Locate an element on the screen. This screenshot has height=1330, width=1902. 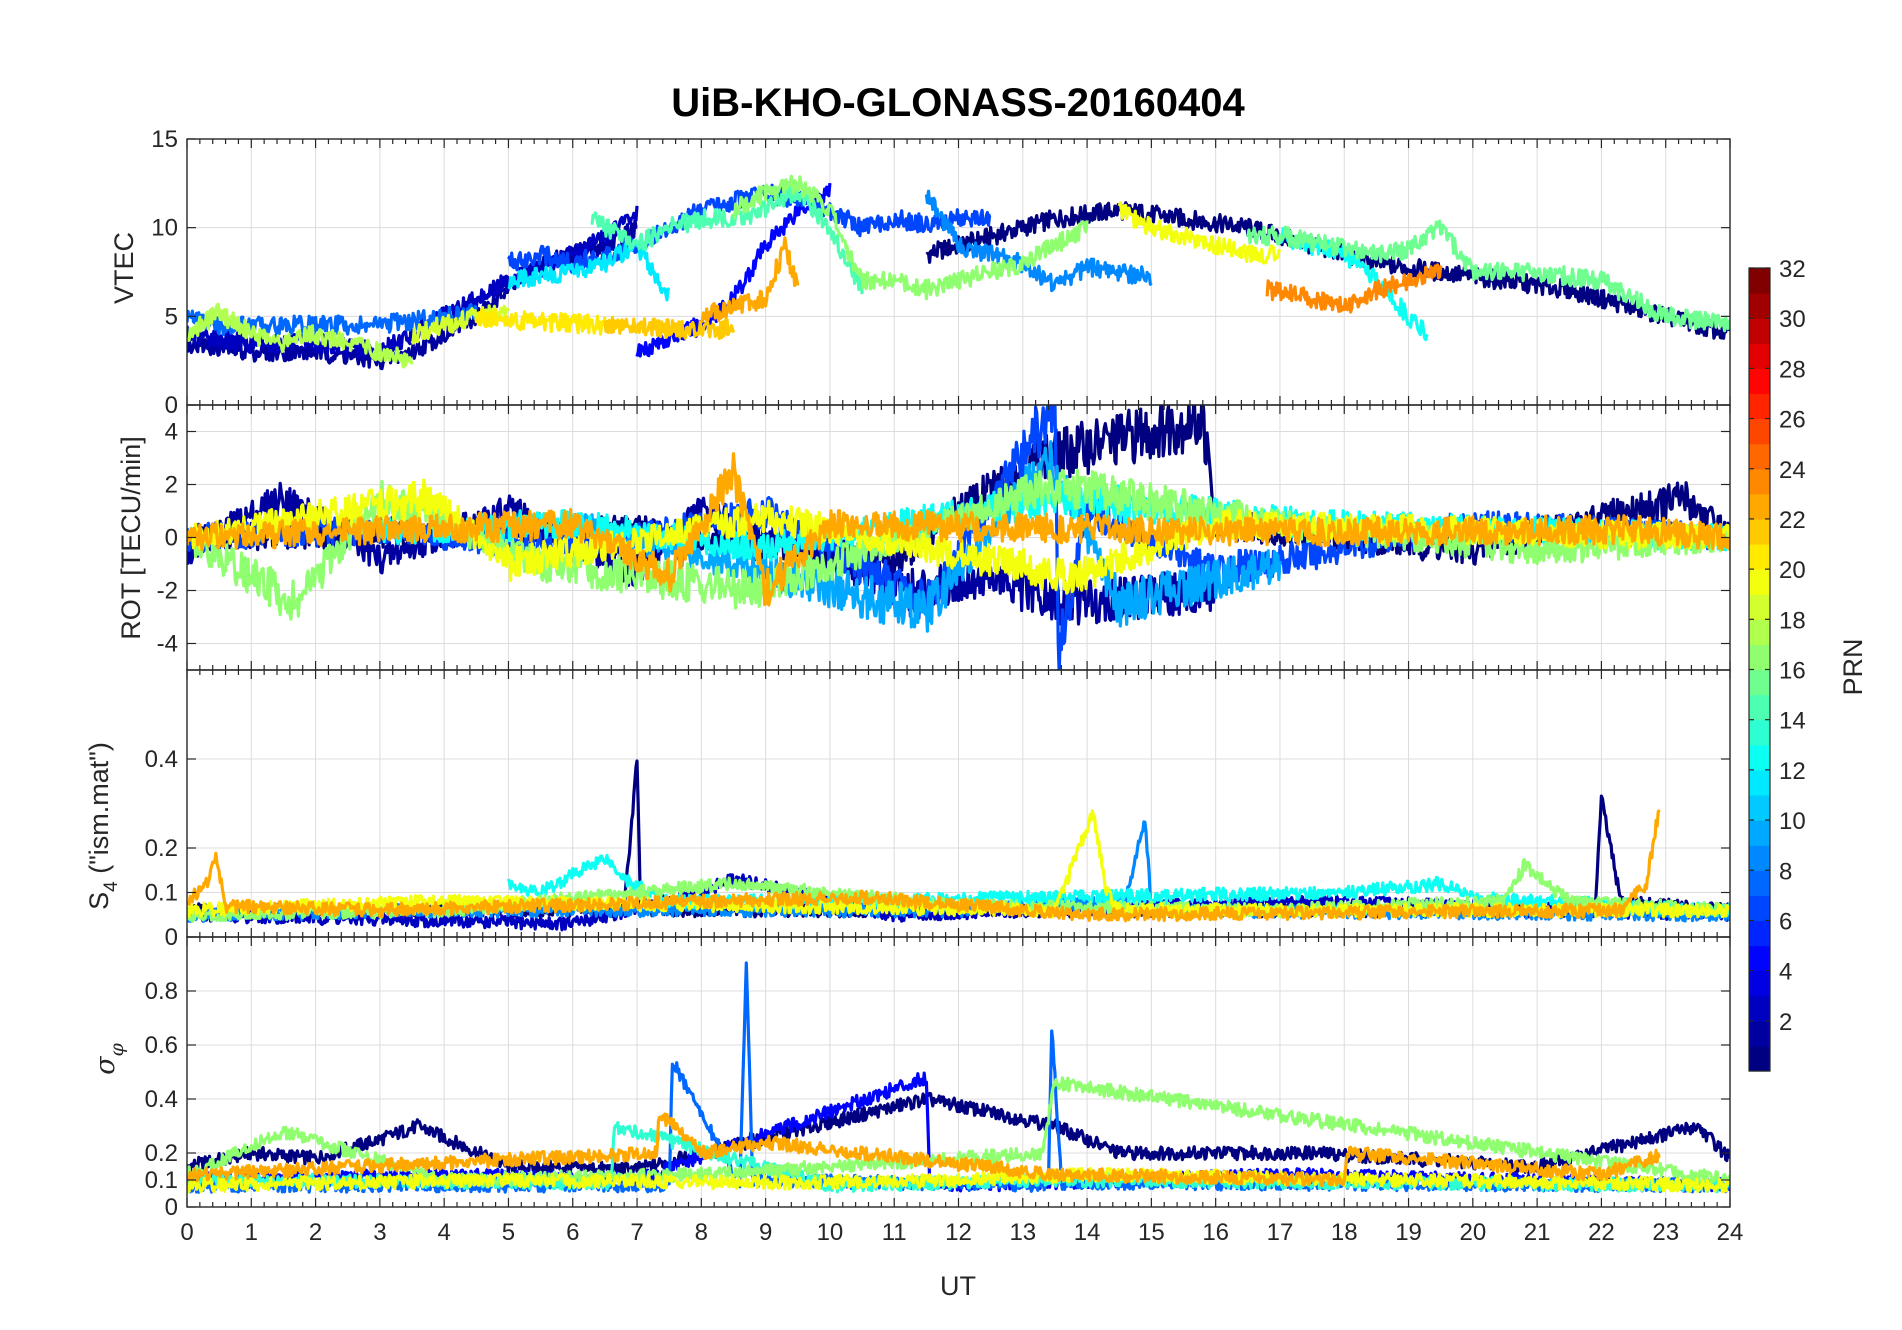
colorbar-label: PRN is located at coordinates (1853, 666).